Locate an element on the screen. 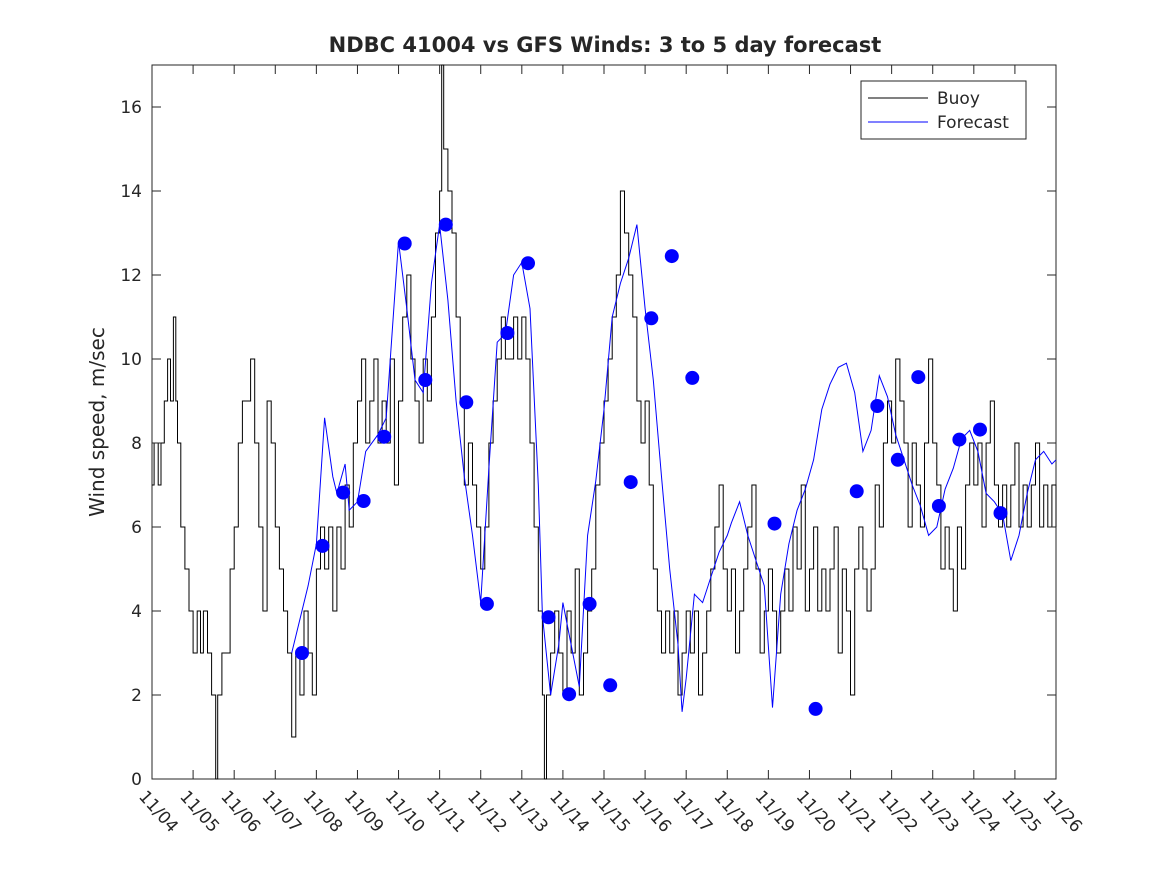  legend-forecast-label: Forecast is located at coordinates (973, 123).